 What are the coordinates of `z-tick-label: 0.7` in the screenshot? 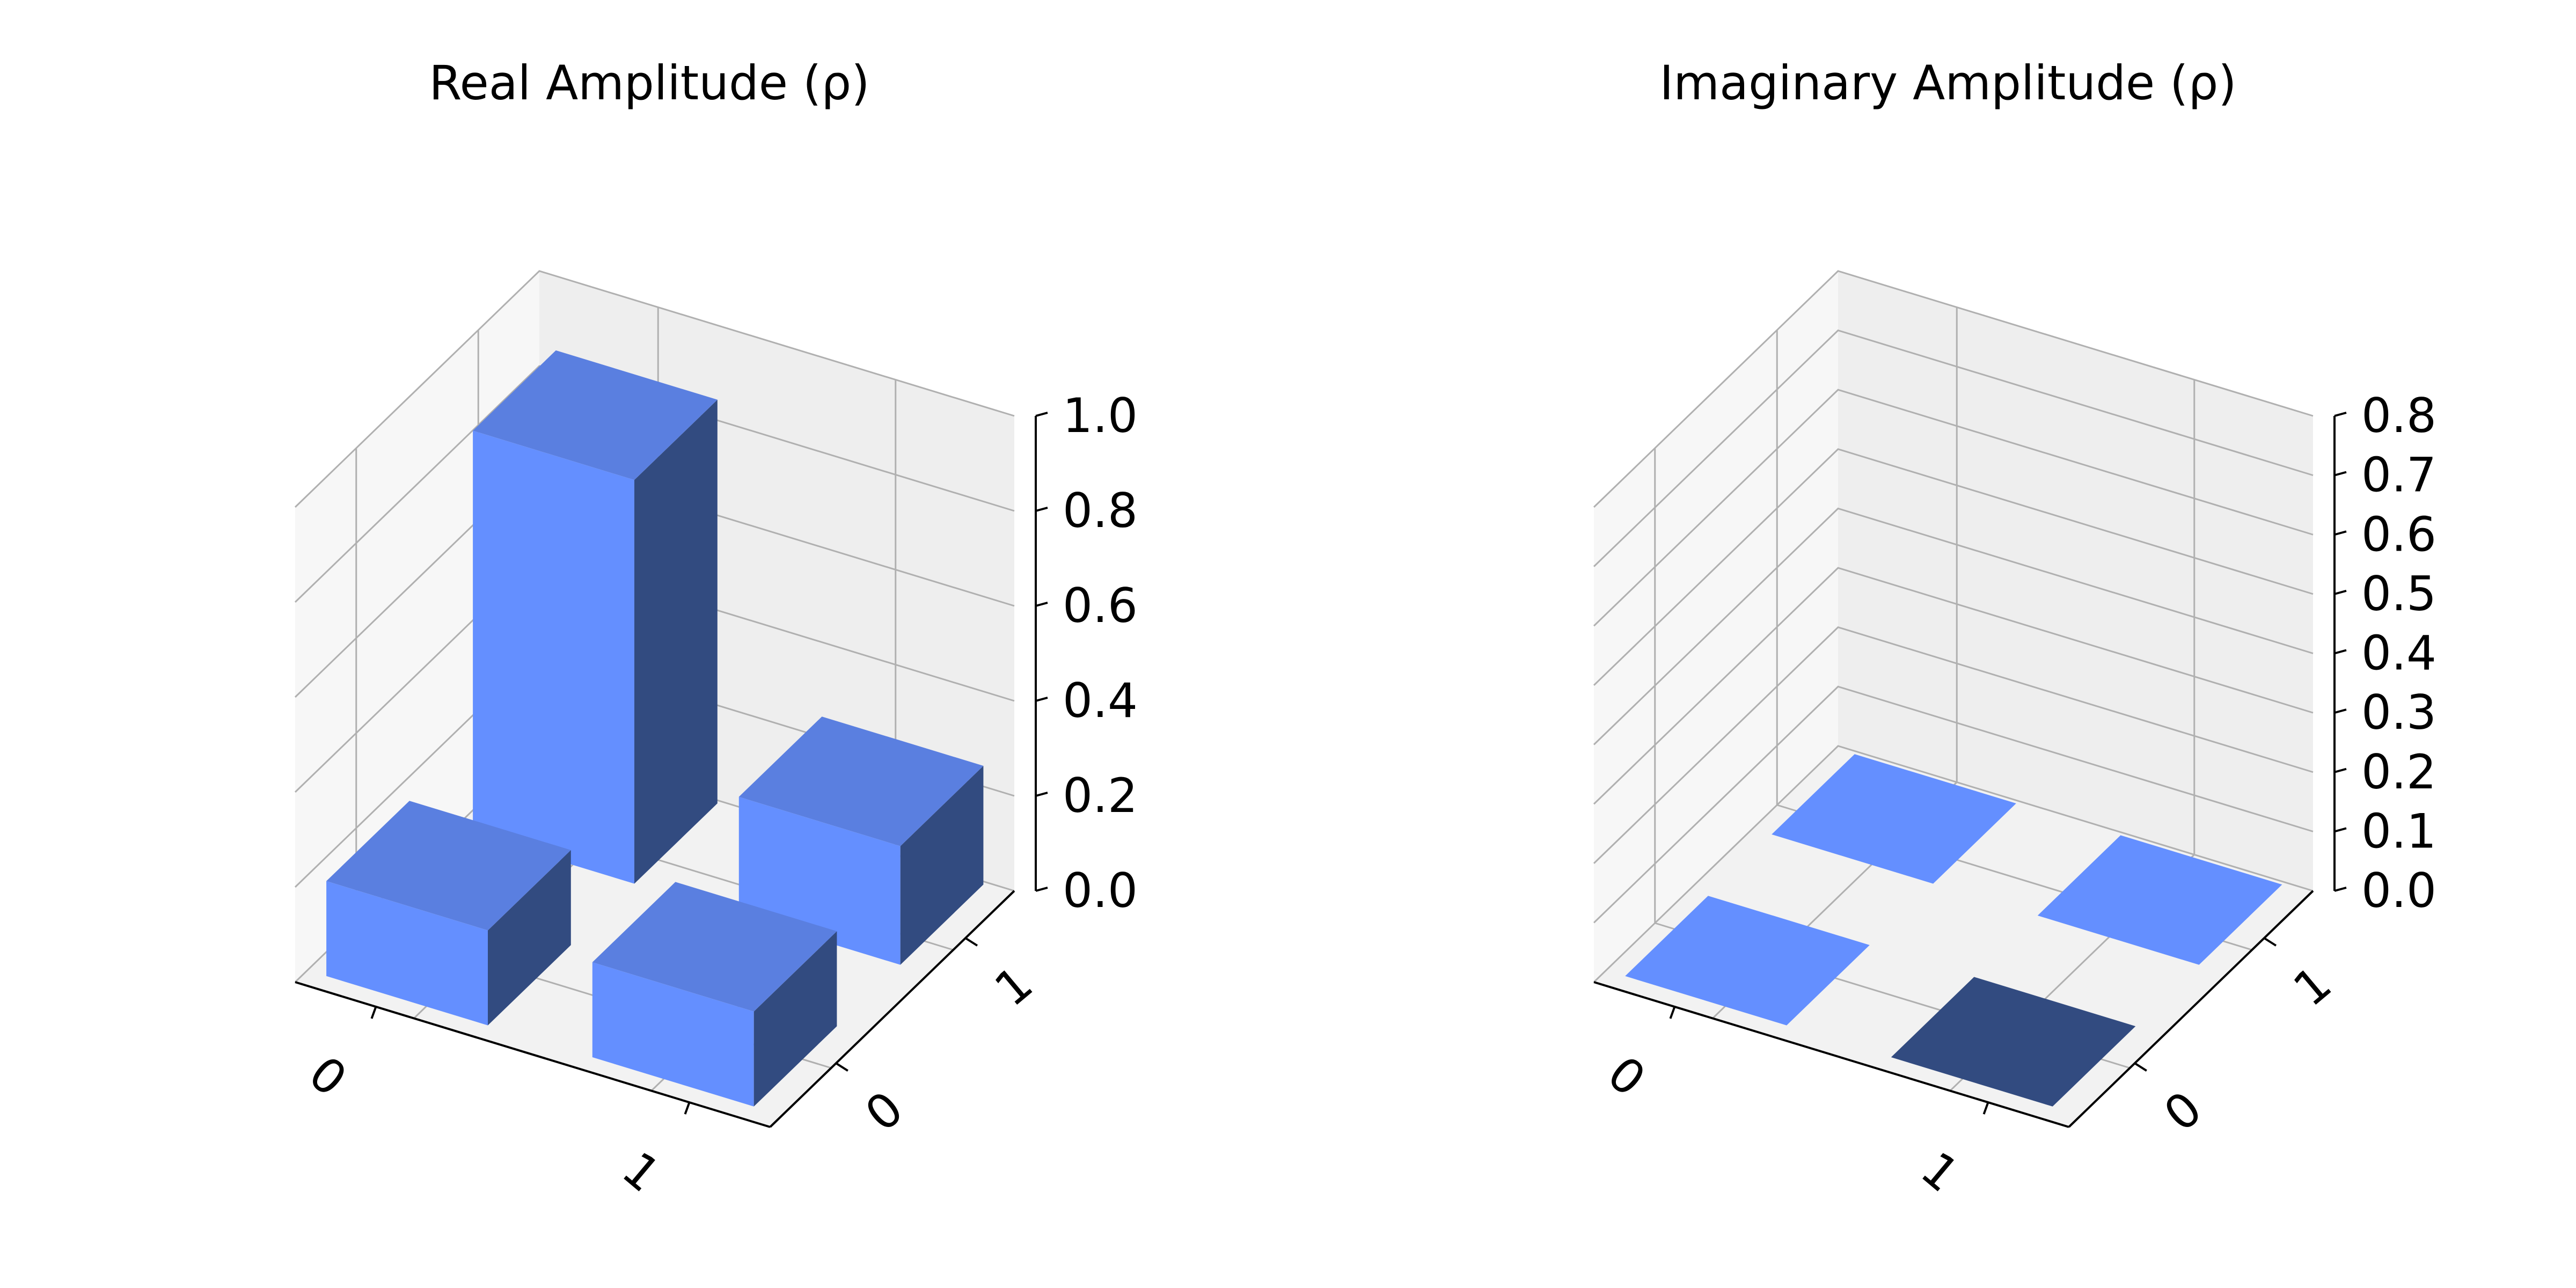 It's located at (2398, 475).